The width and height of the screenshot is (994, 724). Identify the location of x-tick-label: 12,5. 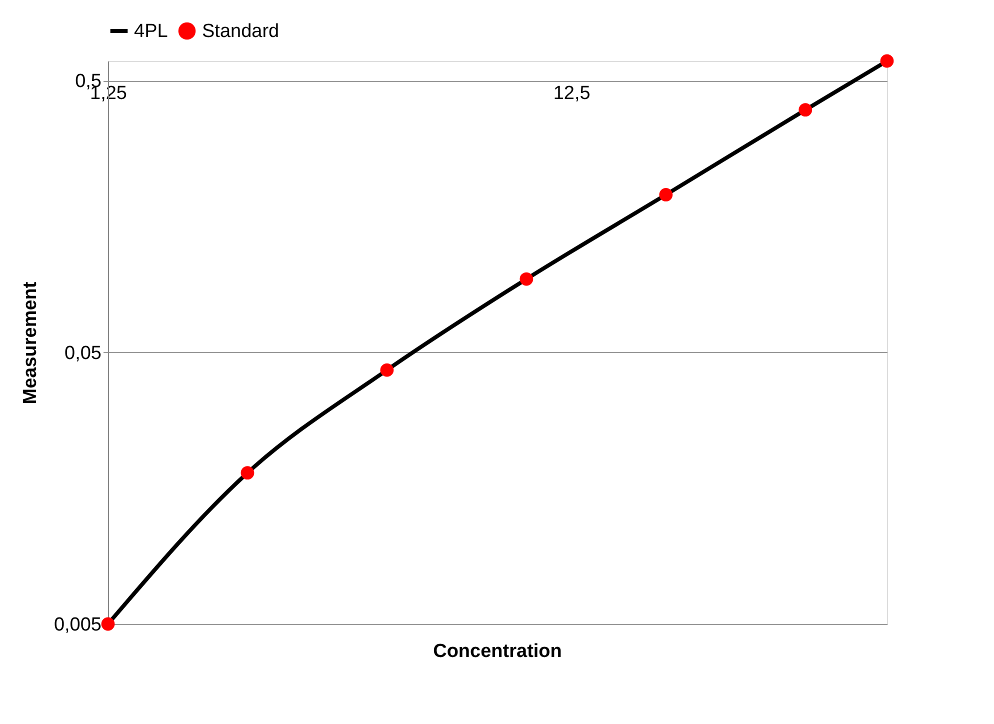
(571, 93).